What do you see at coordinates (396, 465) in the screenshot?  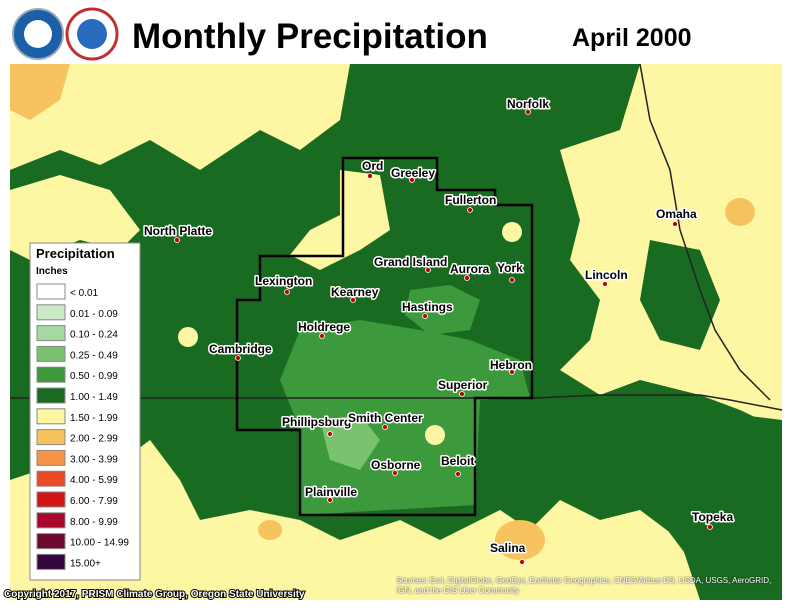 I see `city-label: Osborne` at bounding box center [396, 465].